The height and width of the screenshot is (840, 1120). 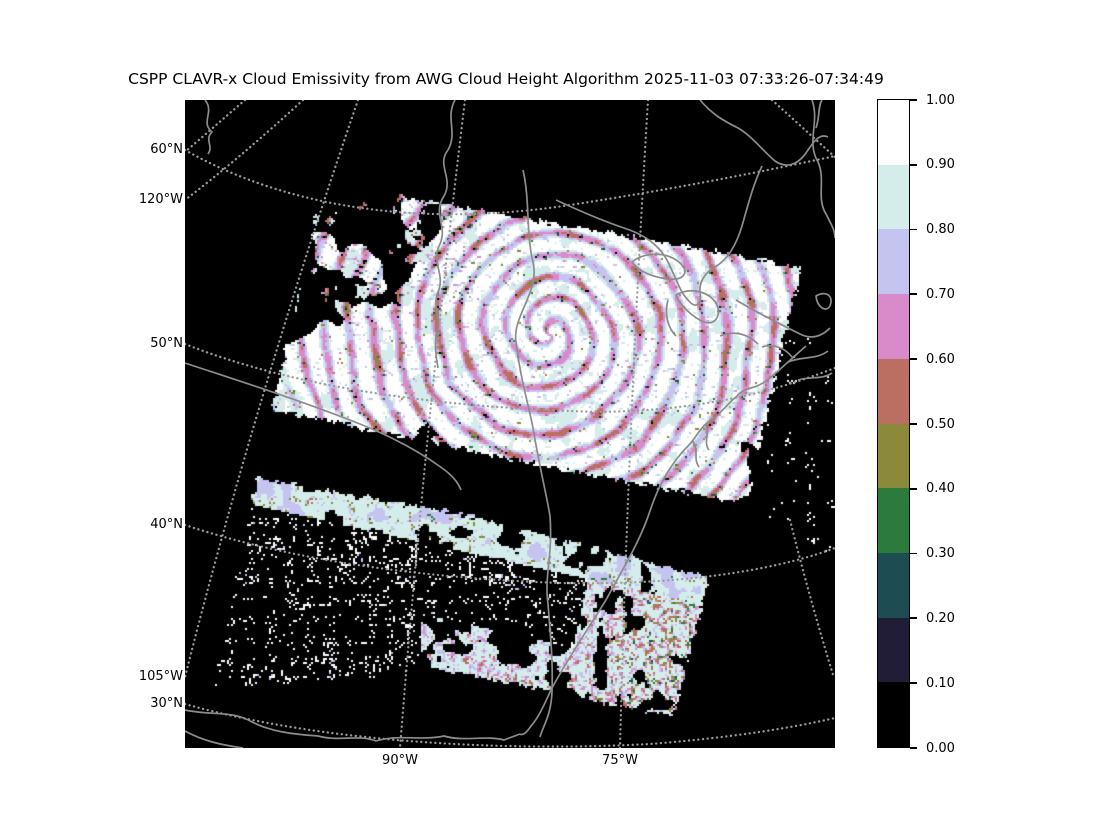 I want to click on lat-lon-left-label: 60°N, so click(x=166, y=149).